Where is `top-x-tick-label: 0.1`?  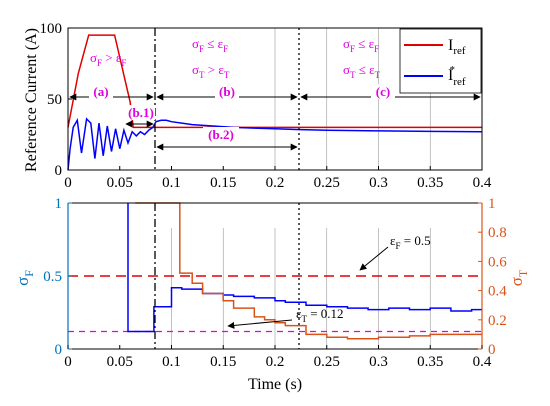 top-x-tick-label: 0.1 is located at coordinates (171, 183).